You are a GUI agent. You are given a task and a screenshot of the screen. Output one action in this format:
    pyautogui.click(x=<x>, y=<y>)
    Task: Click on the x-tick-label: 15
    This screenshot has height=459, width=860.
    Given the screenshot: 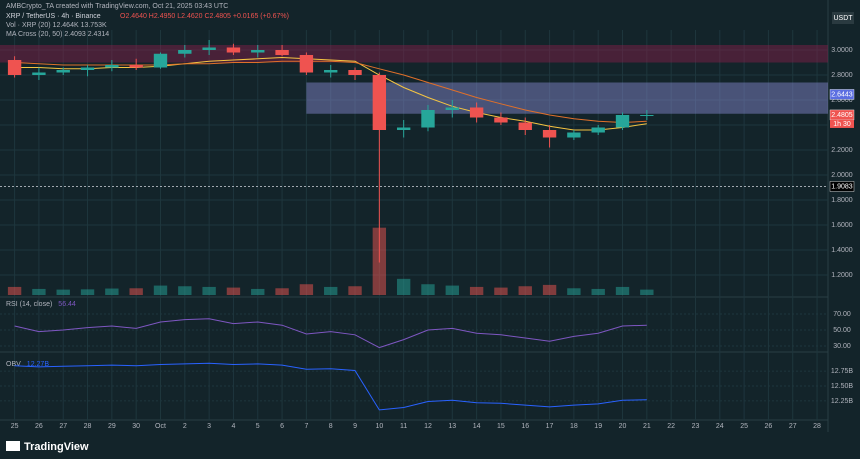 What is the action you would take?
    pyautogui.click(x=501, y=426)
    